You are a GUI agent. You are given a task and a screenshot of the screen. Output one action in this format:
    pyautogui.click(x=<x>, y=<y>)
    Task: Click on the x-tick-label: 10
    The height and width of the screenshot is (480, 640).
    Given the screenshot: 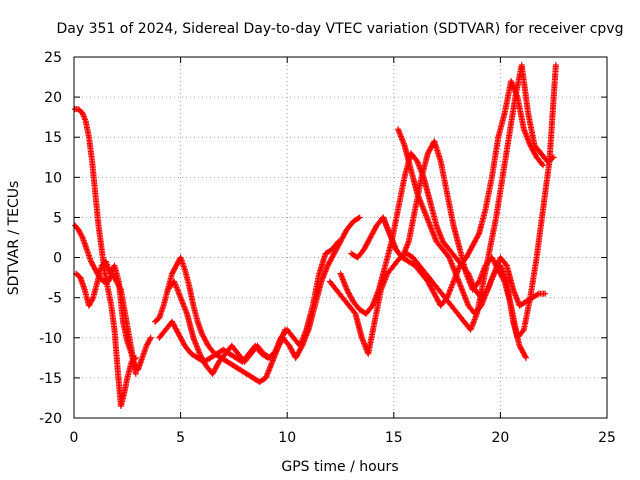 What is the action you would take?
    pyautogui.click(x=287, y=438)
    